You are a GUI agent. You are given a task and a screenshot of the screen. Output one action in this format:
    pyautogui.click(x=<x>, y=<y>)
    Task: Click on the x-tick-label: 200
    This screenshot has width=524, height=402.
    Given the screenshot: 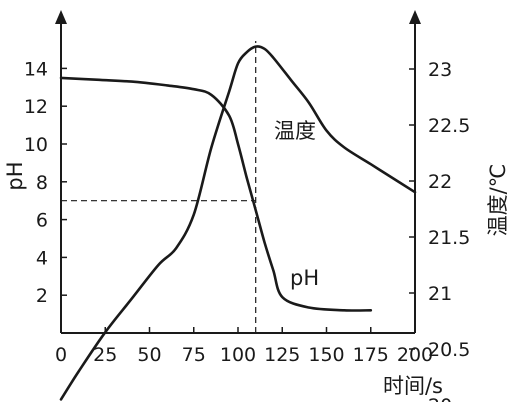 What is the action you would take?
    pyautogui.click(x=415, y=355)
    